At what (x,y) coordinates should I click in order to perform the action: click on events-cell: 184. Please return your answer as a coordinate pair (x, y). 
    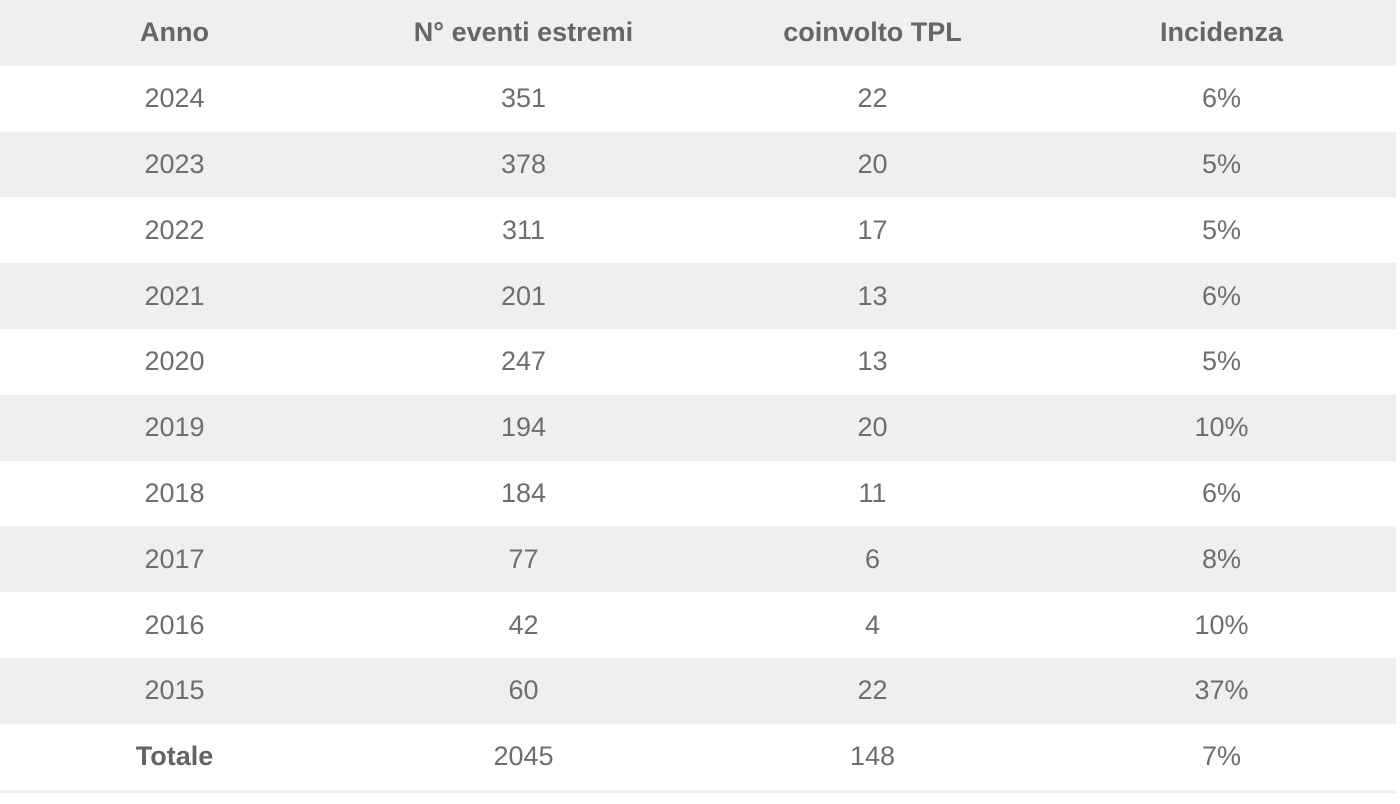
    Looking at the image, I should click on (523, 493).